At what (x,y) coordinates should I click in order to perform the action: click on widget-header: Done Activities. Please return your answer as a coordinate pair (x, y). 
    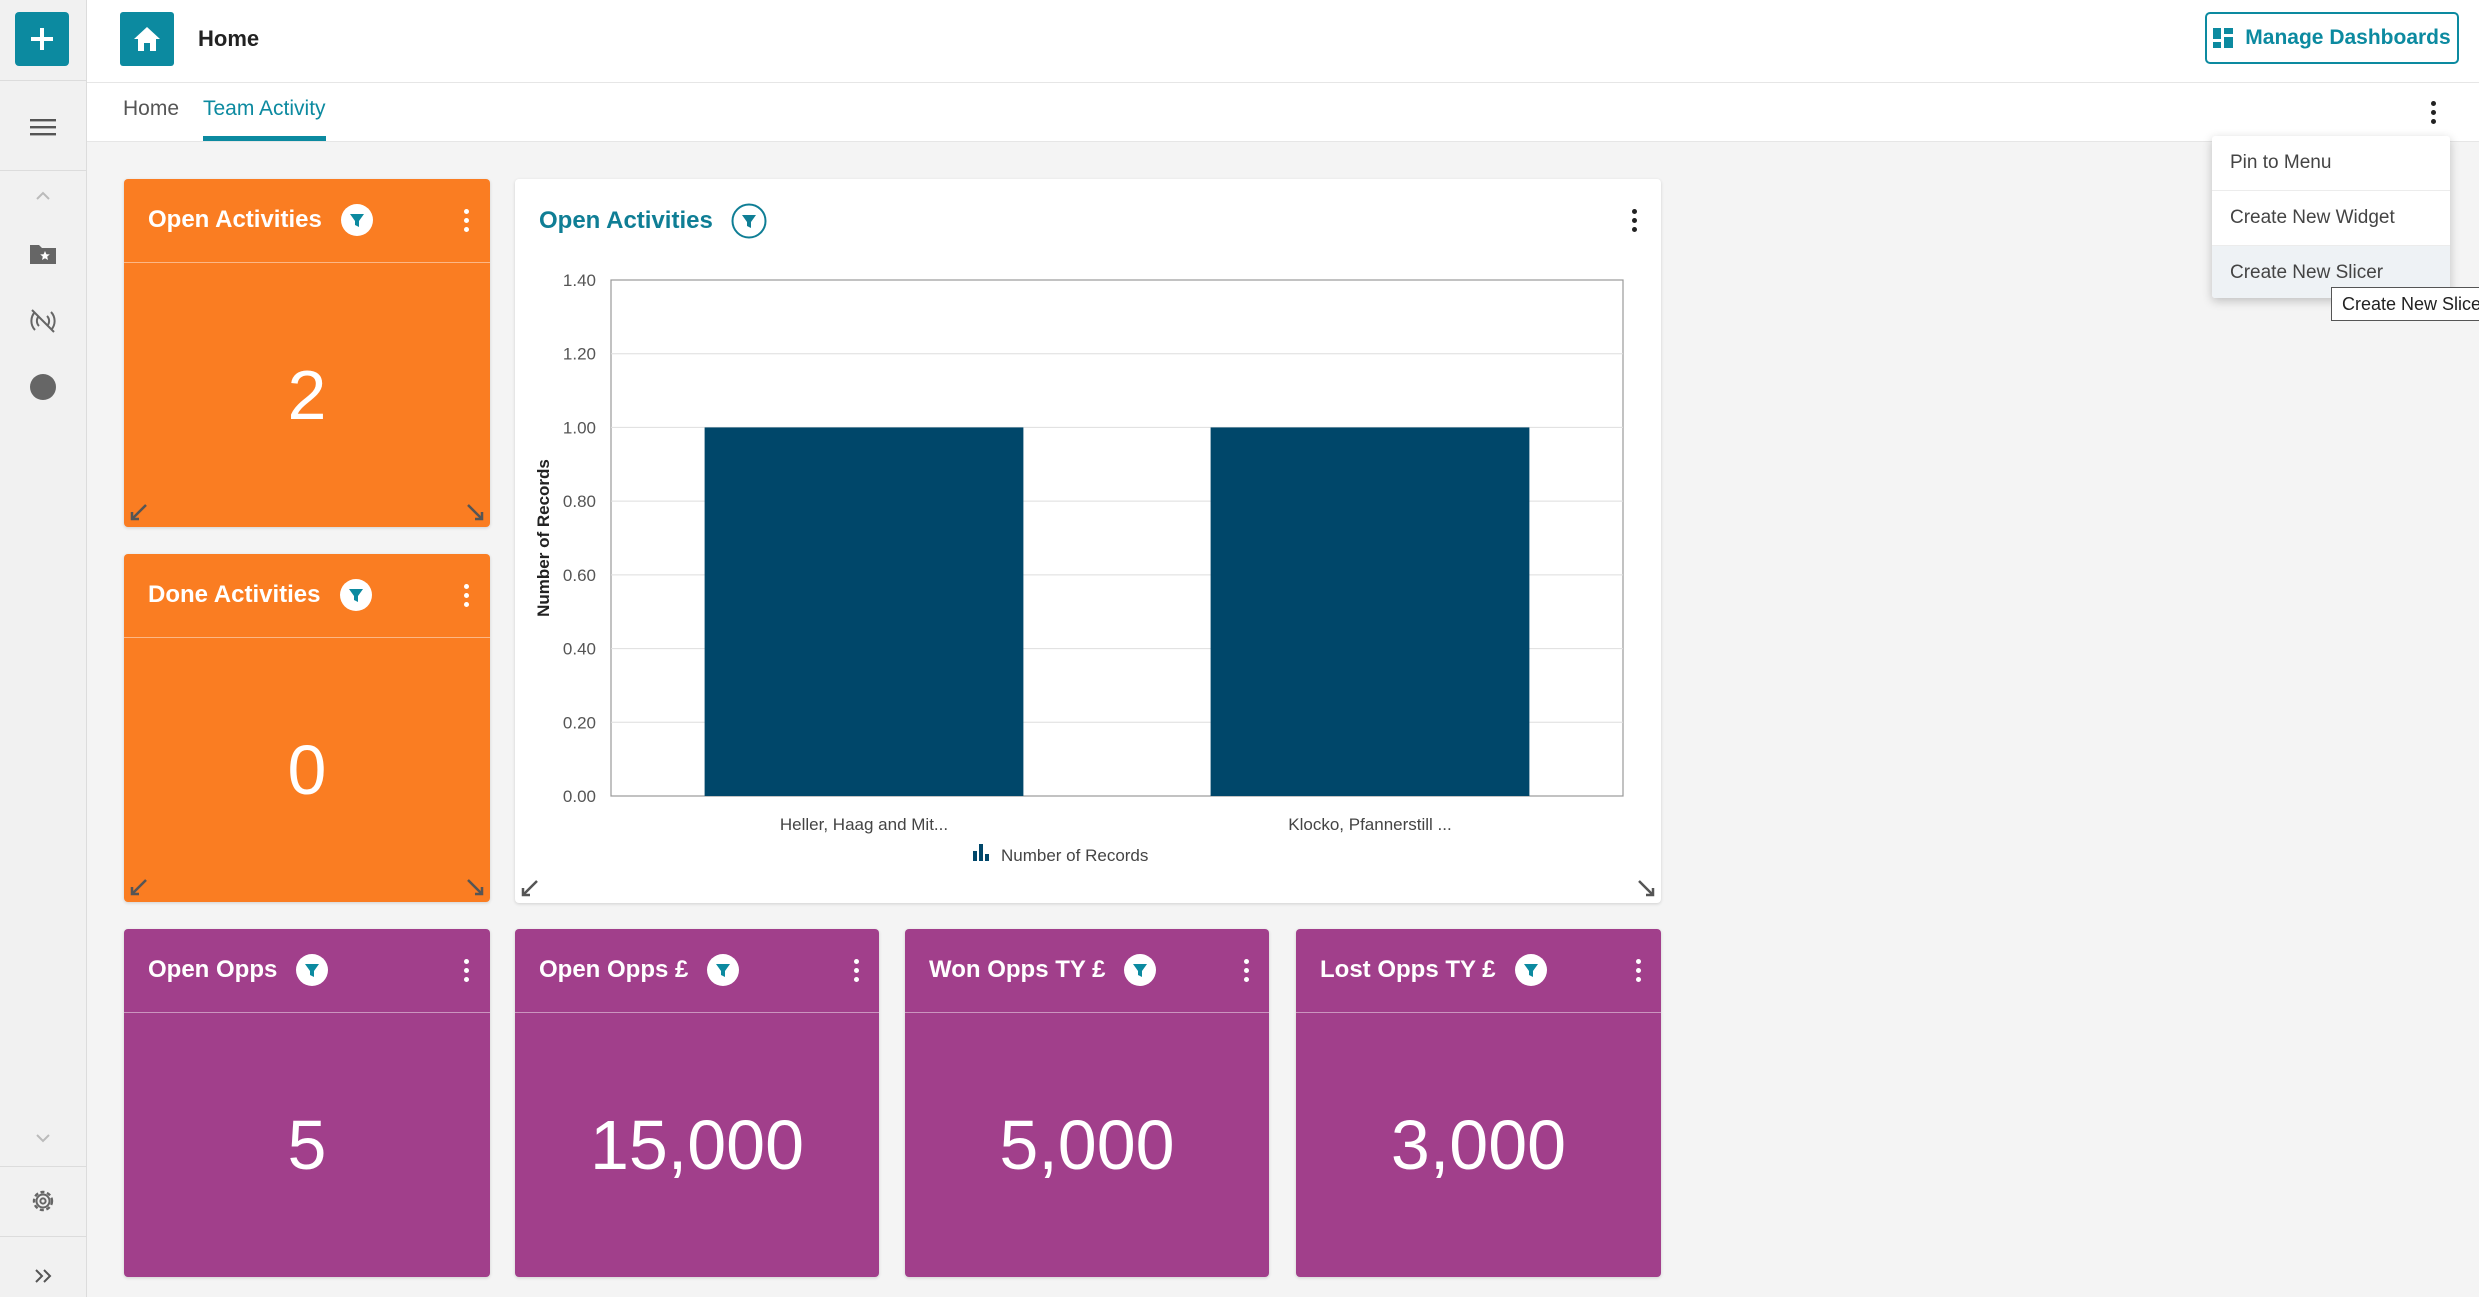
    Looking at the image, I should click on (307, 595).